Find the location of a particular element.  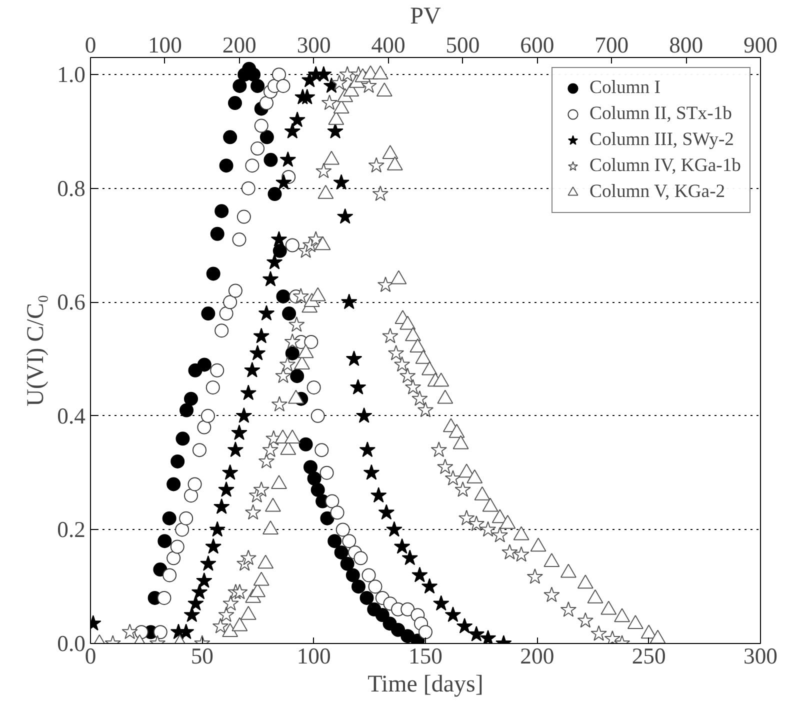

y-tick-label: 0.8 is located at coordinates (71, 188).